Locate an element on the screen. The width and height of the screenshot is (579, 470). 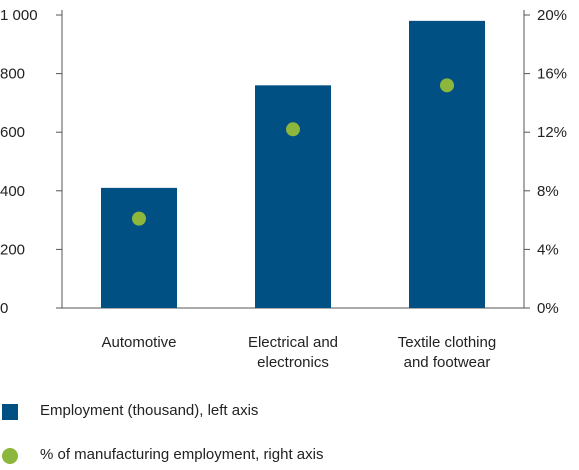
category-label-line: and footwear is located at coordinates (447, 362).